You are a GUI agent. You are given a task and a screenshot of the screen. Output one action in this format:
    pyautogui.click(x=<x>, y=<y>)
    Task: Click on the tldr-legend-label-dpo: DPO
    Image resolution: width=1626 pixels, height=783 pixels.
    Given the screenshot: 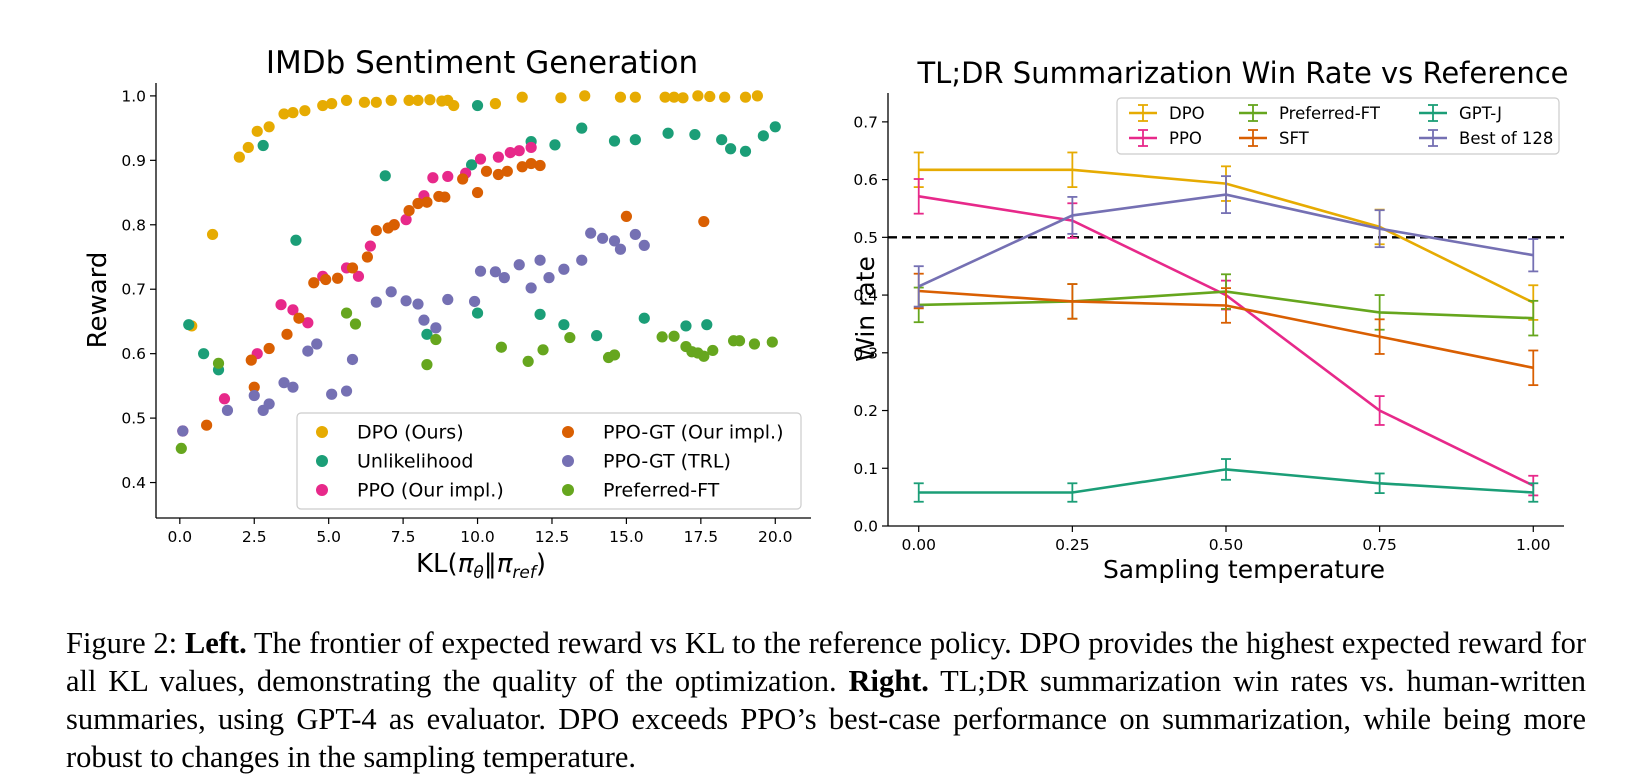 What is the action you would take?
    pyautogui.click(x=1187, y=113)
    